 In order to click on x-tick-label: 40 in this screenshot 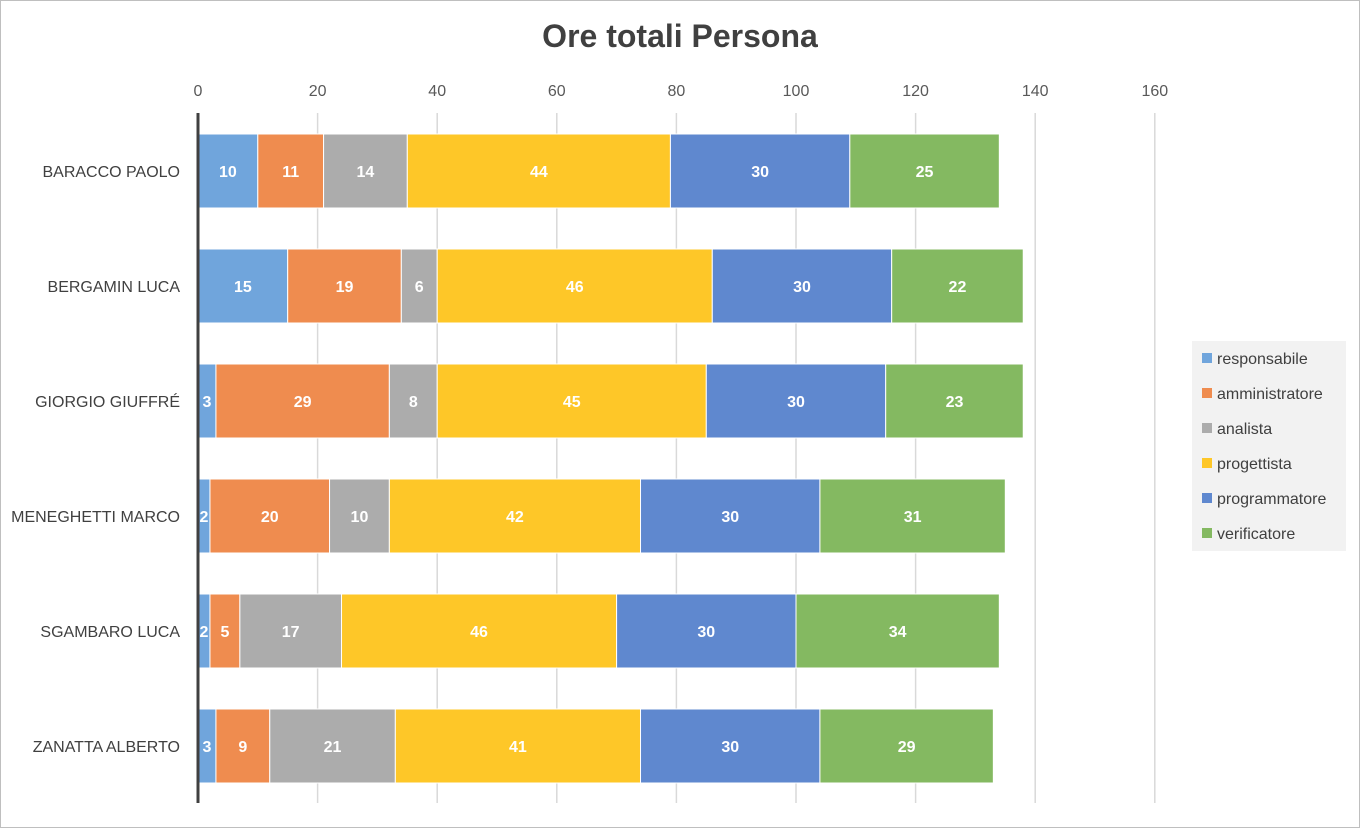, I will do `click(437, 91)`.